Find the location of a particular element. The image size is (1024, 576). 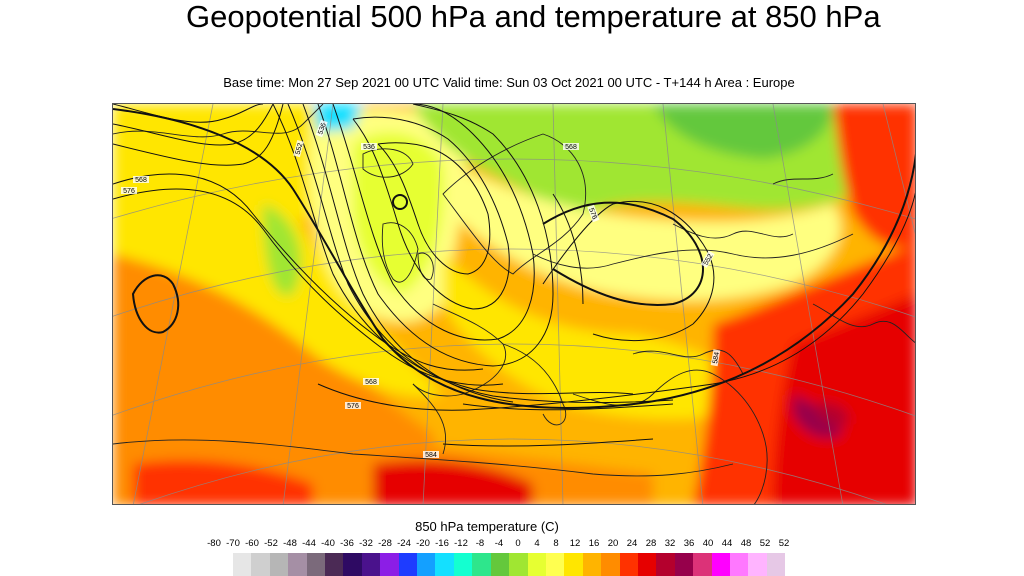

legend-tick-label: -16 is located at coordinates (442, 543).